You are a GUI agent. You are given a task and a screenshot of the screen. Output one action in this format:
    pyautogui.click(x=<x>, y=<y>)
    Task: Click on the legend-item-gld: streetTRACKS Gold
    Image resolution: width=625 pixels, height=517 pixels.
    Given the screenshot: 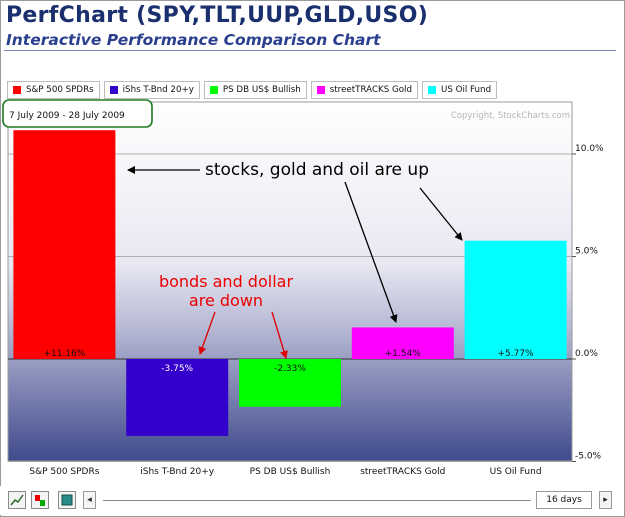 What is the action you would take?
    pyautogui.click(x=364, y=90)
    